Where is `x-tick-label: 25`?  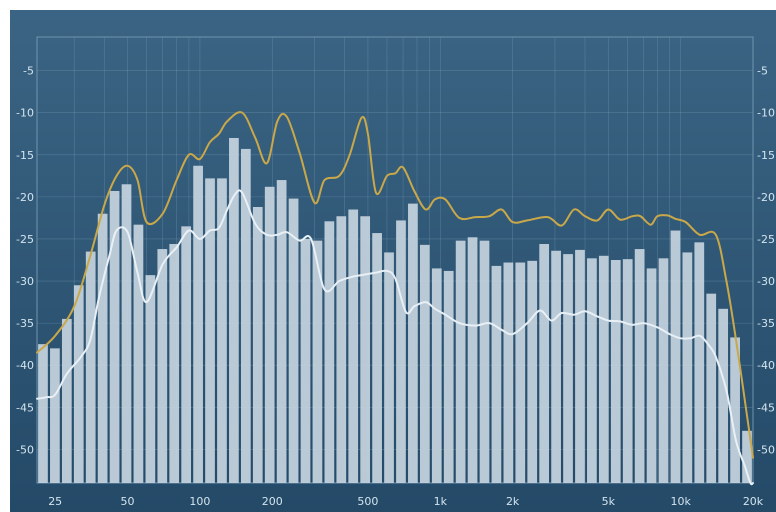 x-tick-label: 25 is located at coordinates (55, 501).